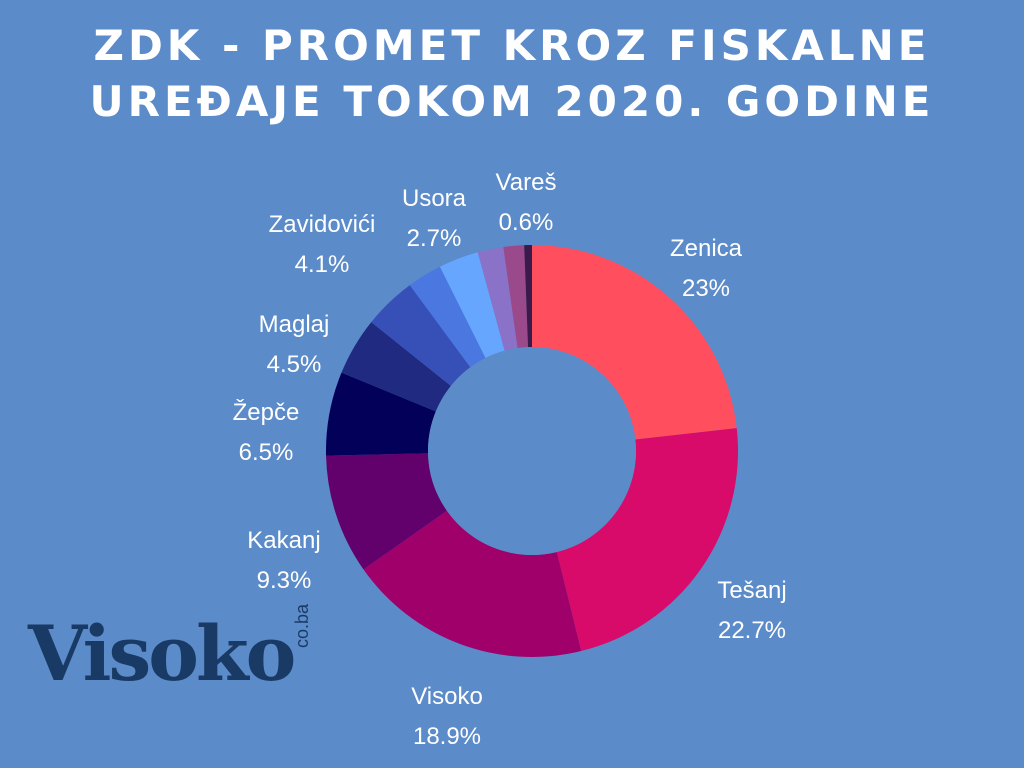 Image resolution: width=1024 pixels, height=768 pixels. I want to click on value-visoko: 18.9%, so click(447, 736).